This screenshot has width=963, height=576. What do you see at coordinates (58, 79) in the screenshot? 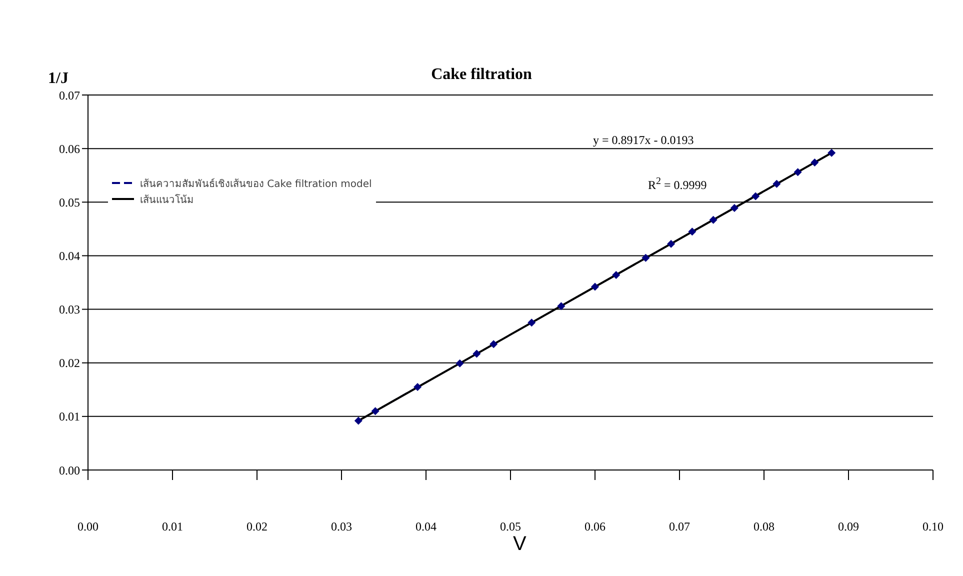
I see `y-axis-title: 1/J` at bounding box center [58, 79].